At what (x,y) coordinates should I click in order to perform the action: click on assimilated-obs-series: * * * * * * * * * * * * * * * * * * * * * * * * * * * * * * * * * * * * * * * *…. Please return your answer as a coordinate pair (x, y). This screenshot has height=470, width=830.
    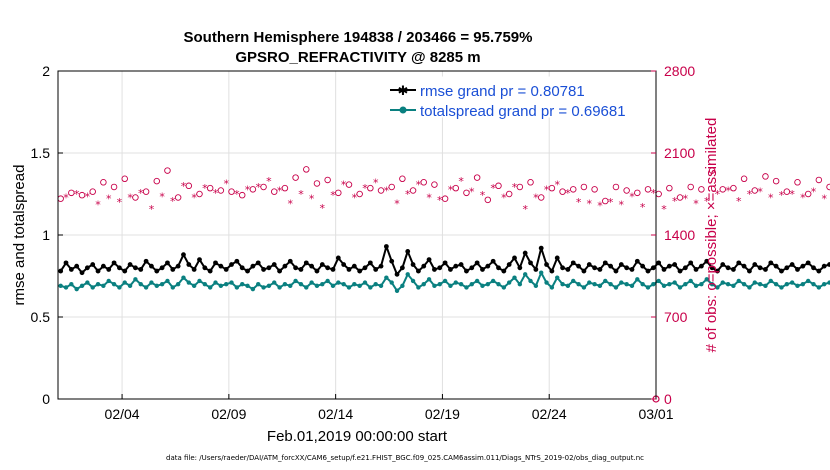
    Looking at the image, I should click on (445, 195).